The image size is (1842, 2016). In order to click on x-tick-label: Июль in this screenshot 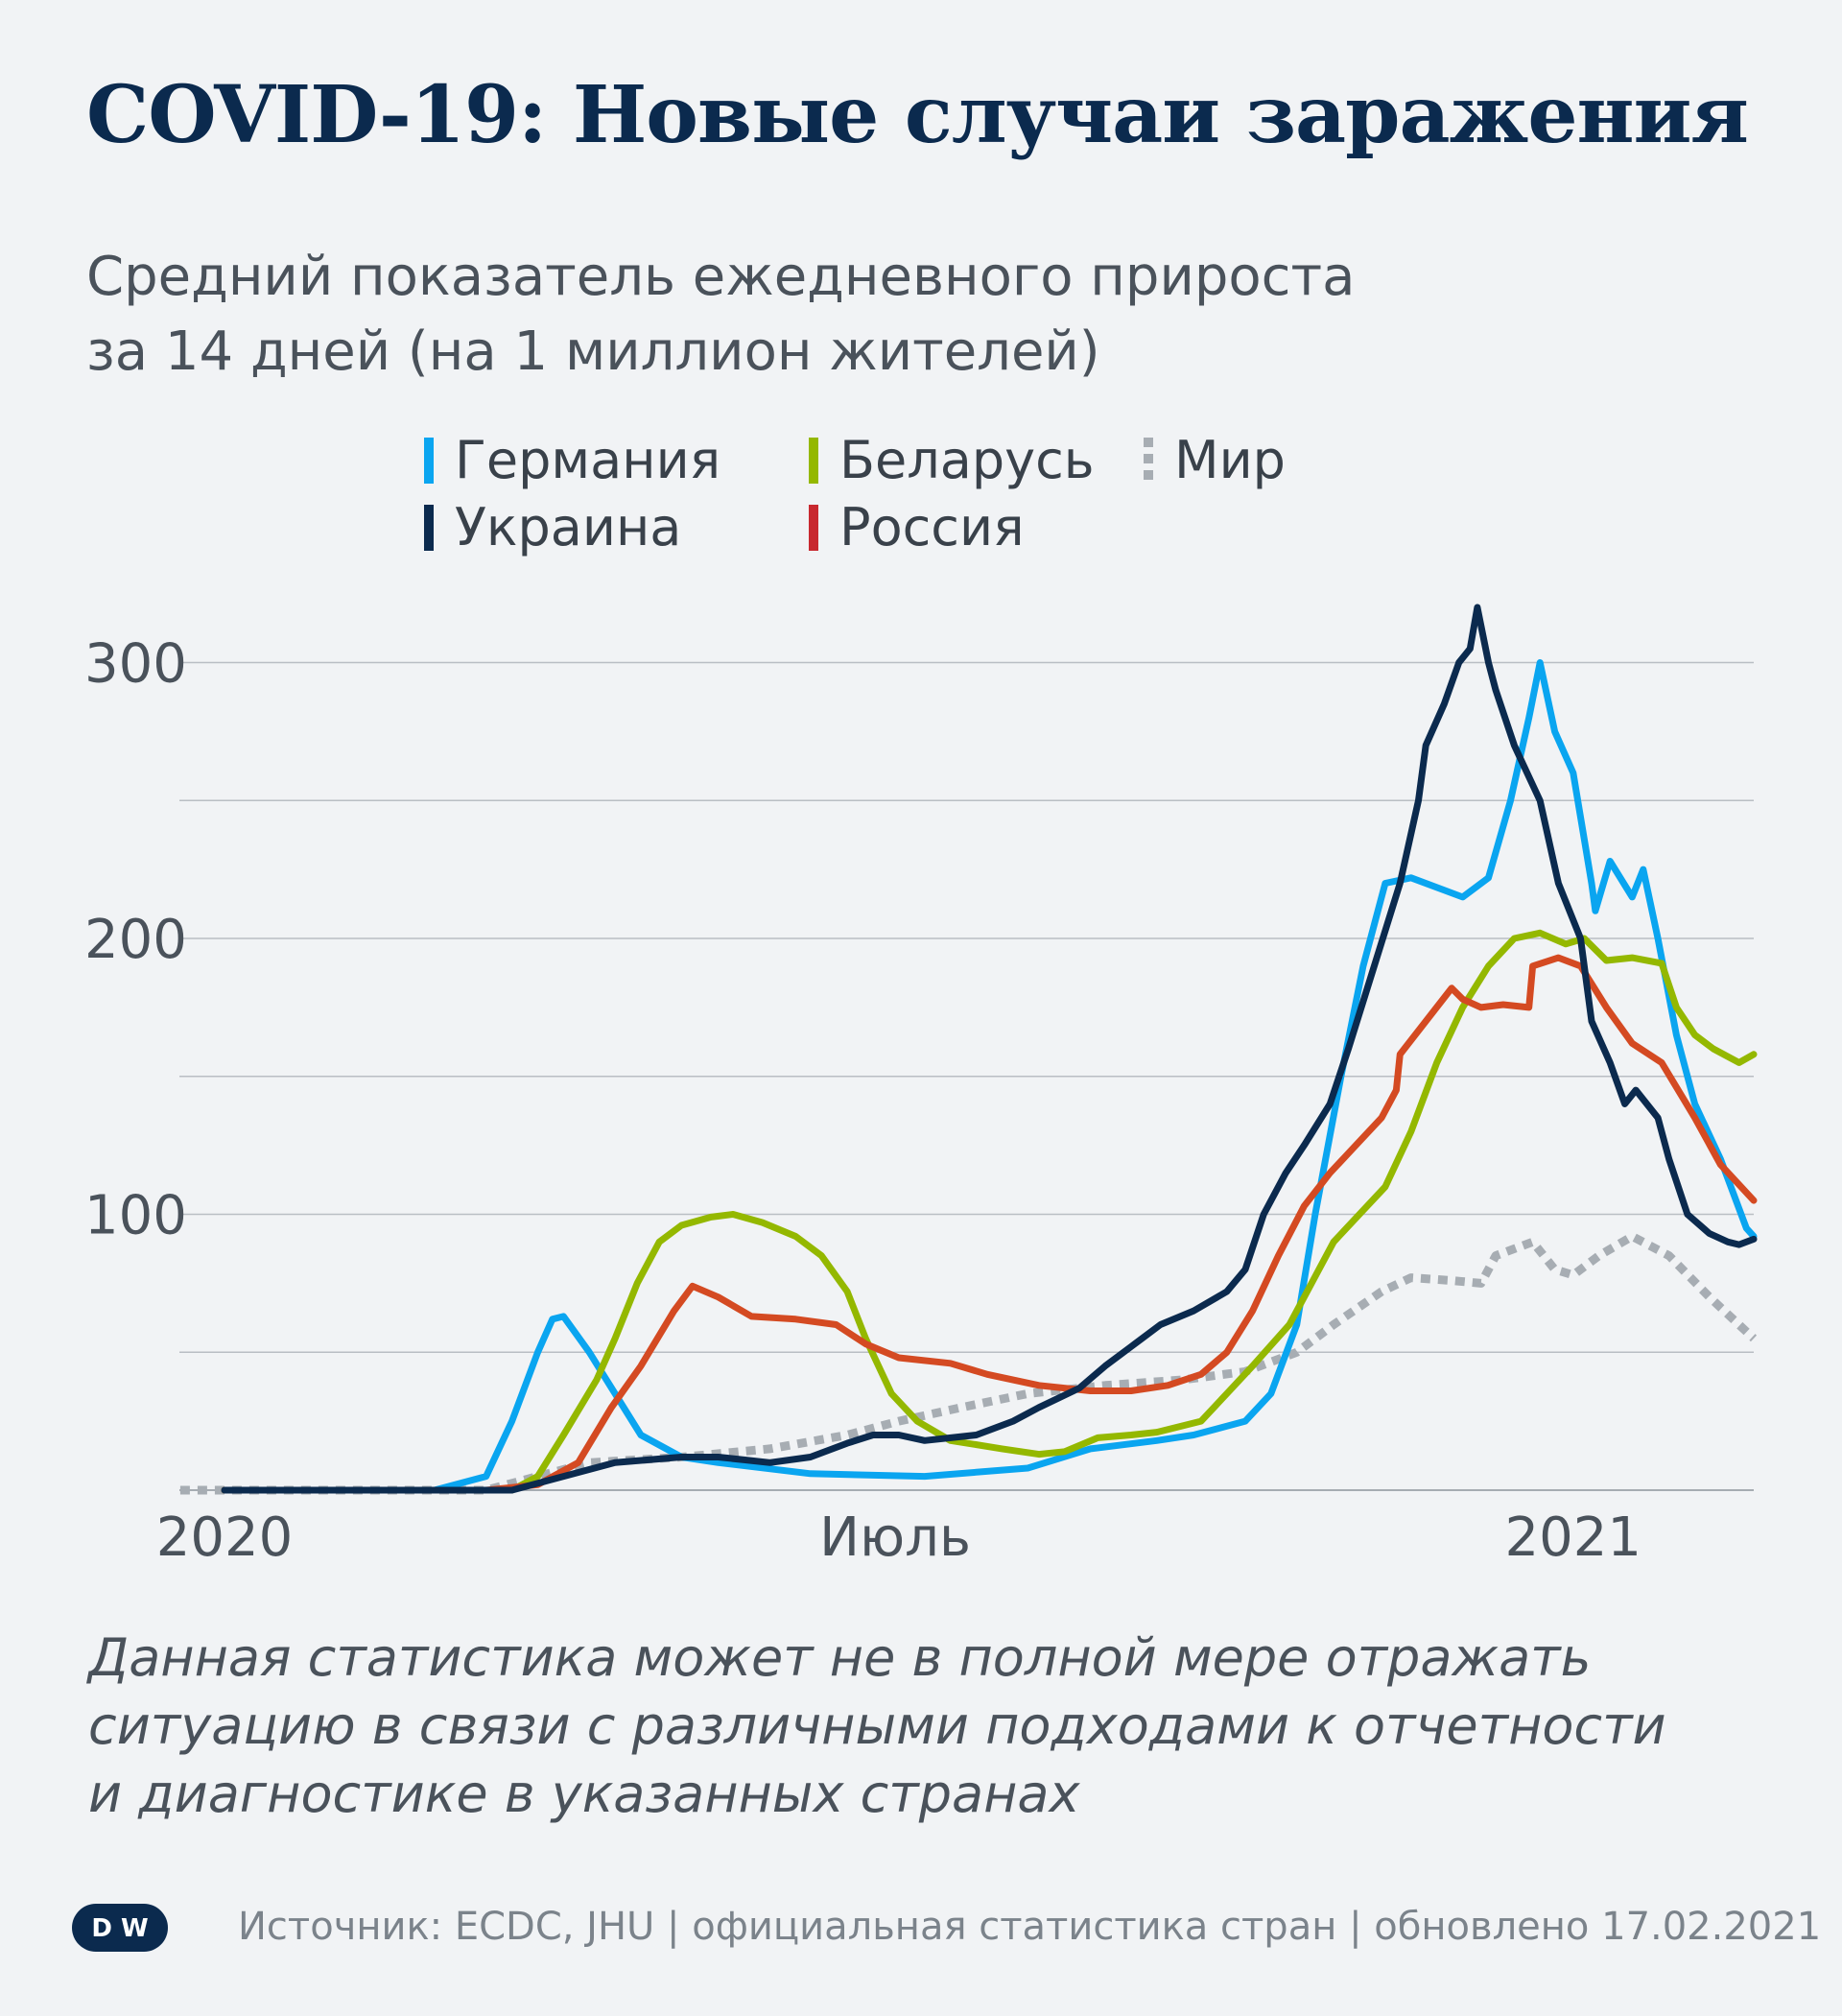, I will do `click(895, 1537)`.